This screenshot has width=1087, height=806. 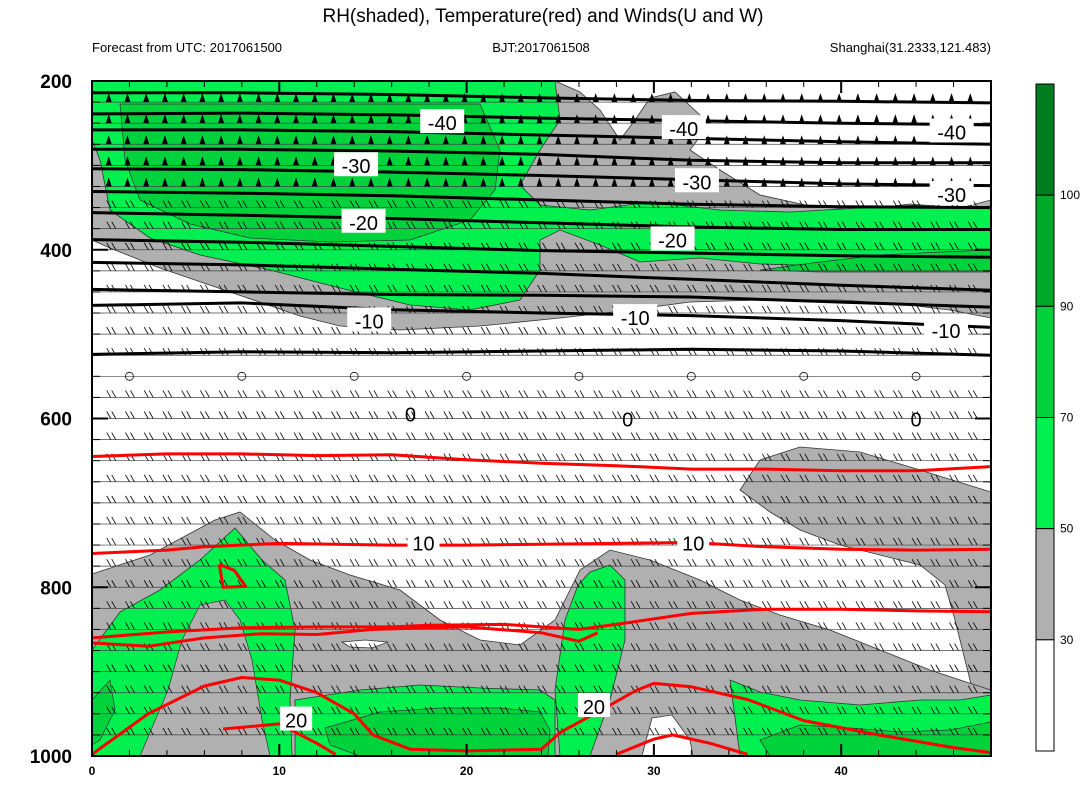 I want to click on rh-70-90-region-lower-right, so click(x=875, y=738).